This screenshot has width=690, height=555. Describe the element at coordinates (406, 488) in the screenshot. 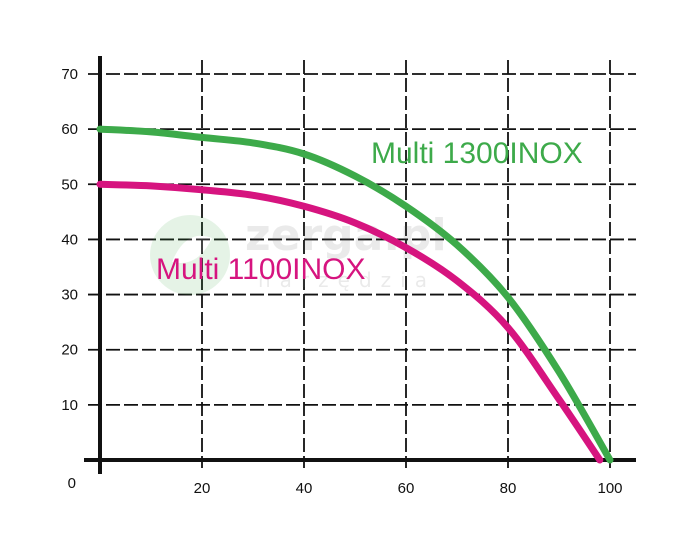

I see `x-tick-label-60: 60` at that location.